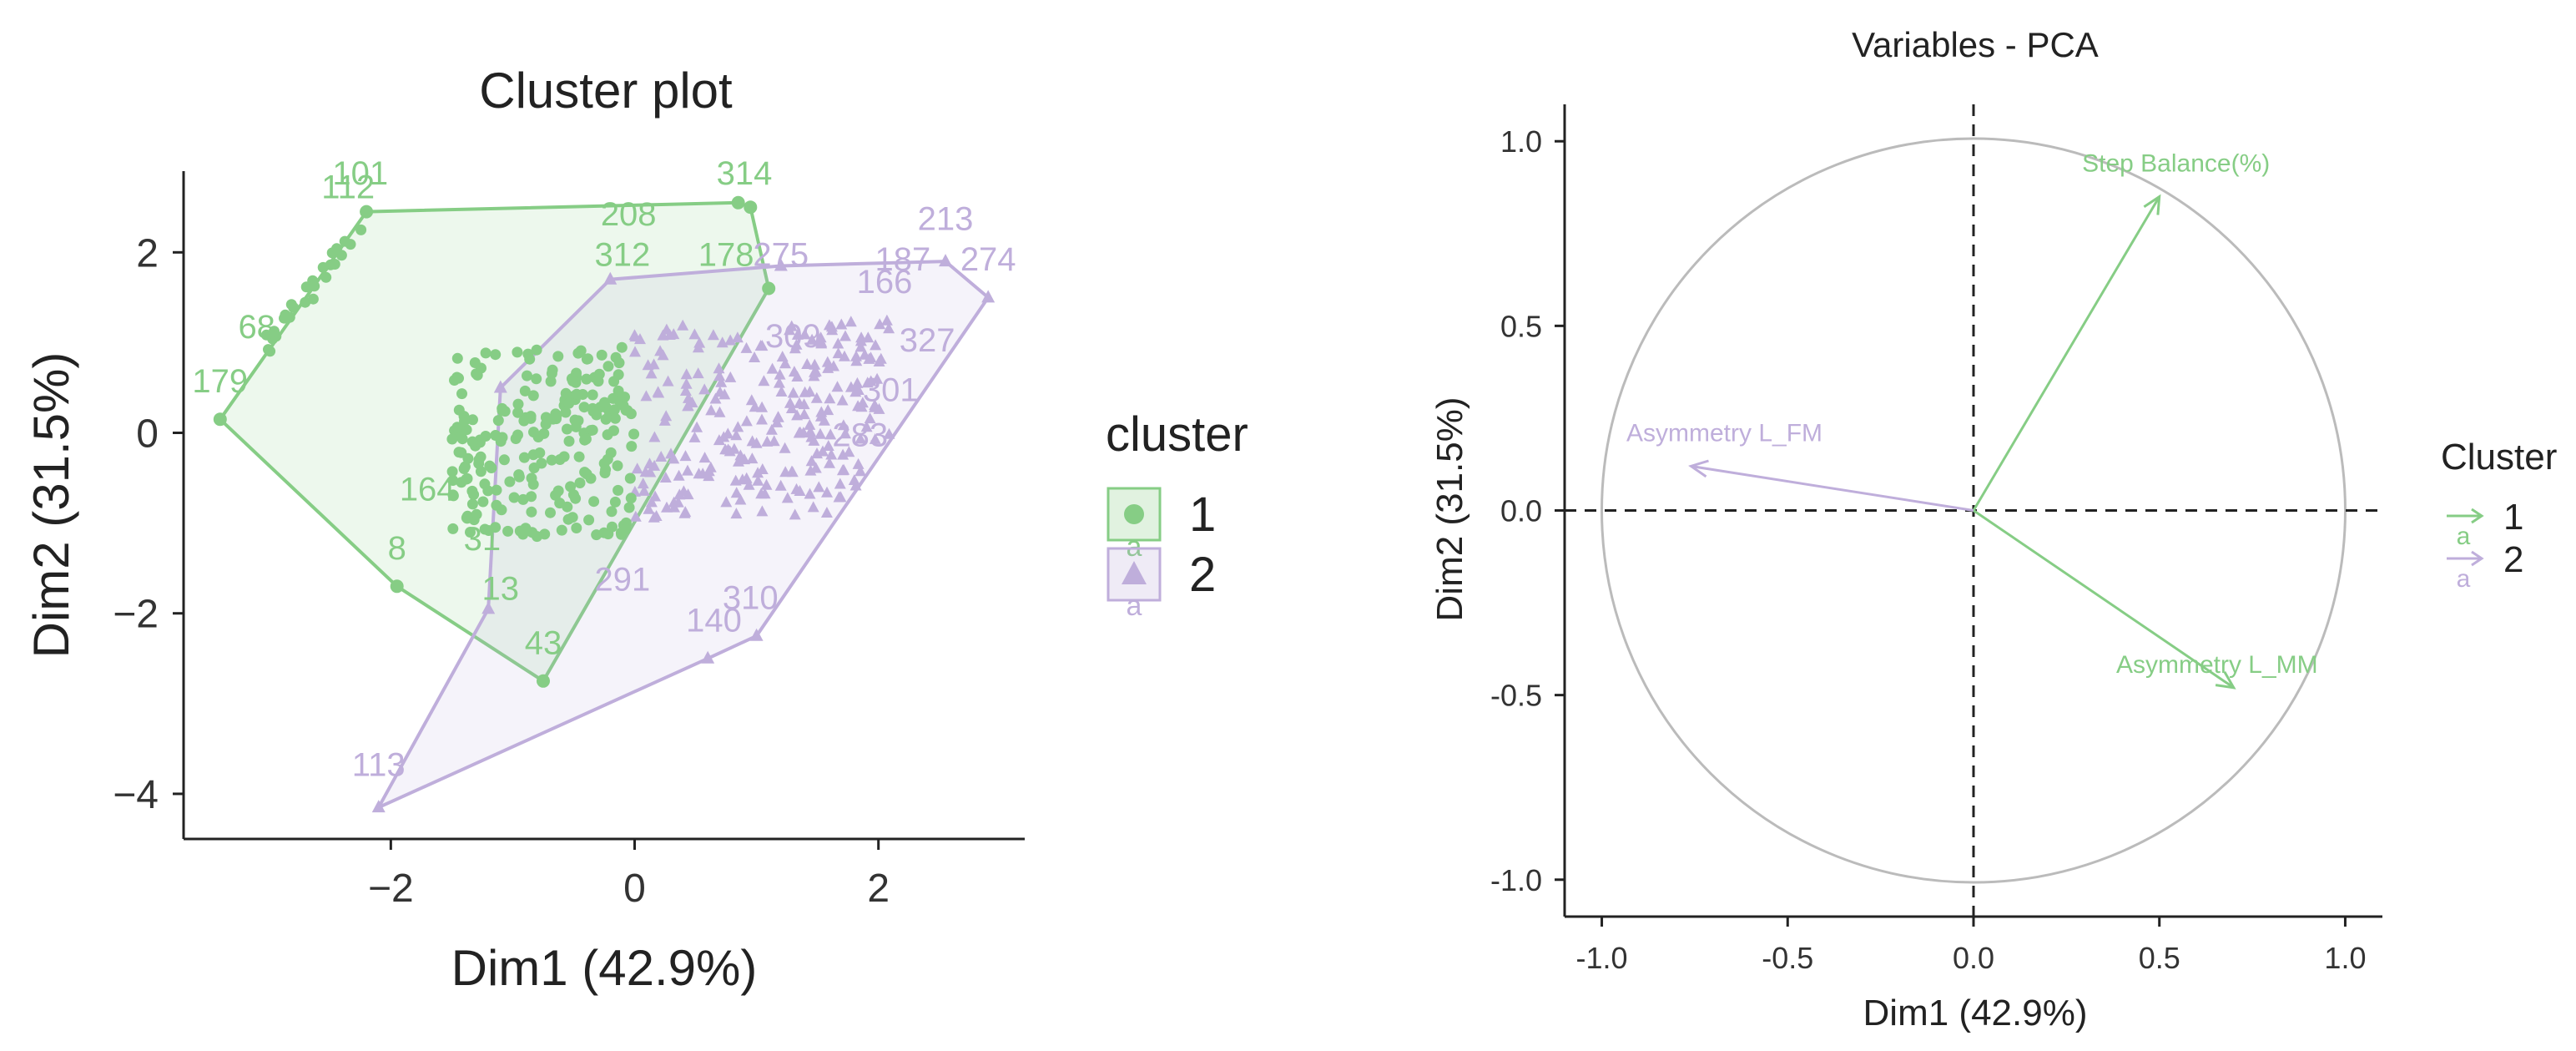 This screenshot has width=2576, height=1051. I want to click on cluster-point-label: 101, so click(360, 173).